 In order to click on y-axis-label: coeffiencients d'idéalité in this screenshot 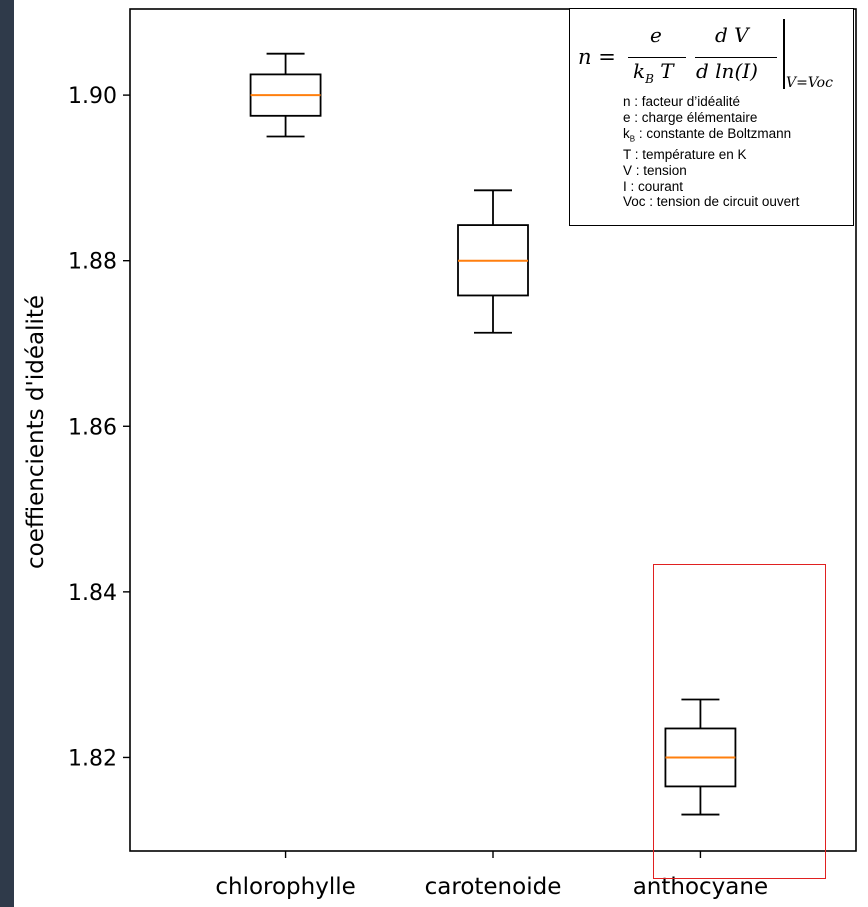, I will do `click(36, 432)`.